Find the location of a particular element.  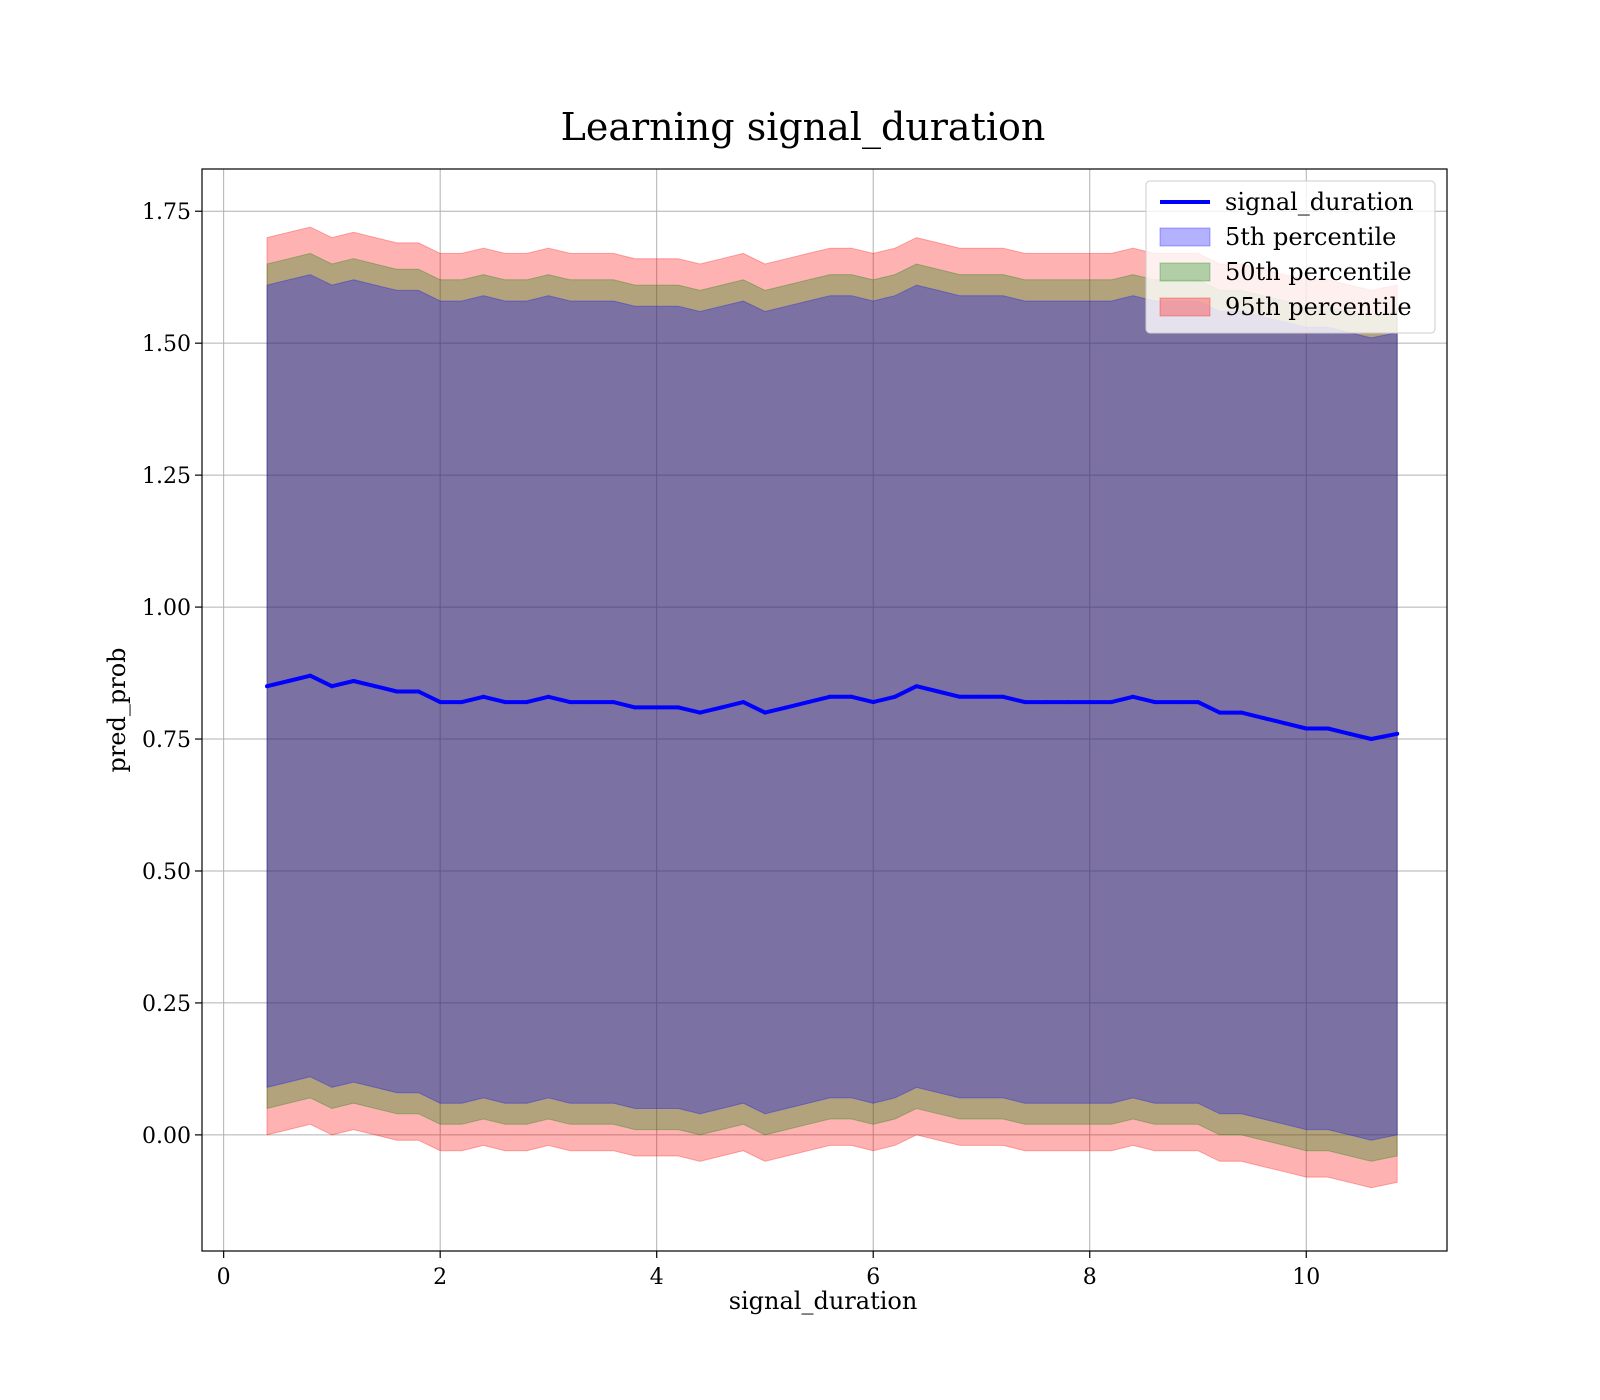

series-lines is located at coordinates (832, 707).